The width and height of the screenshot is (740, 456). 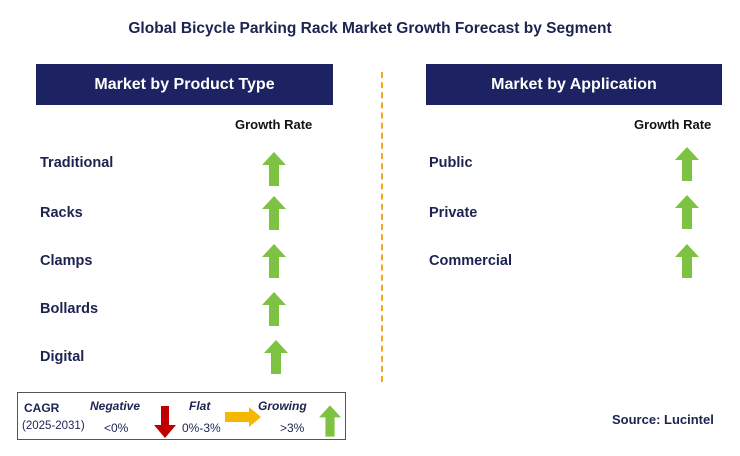 I want to click on row-label-public: Public, so click(x=451, y=163).